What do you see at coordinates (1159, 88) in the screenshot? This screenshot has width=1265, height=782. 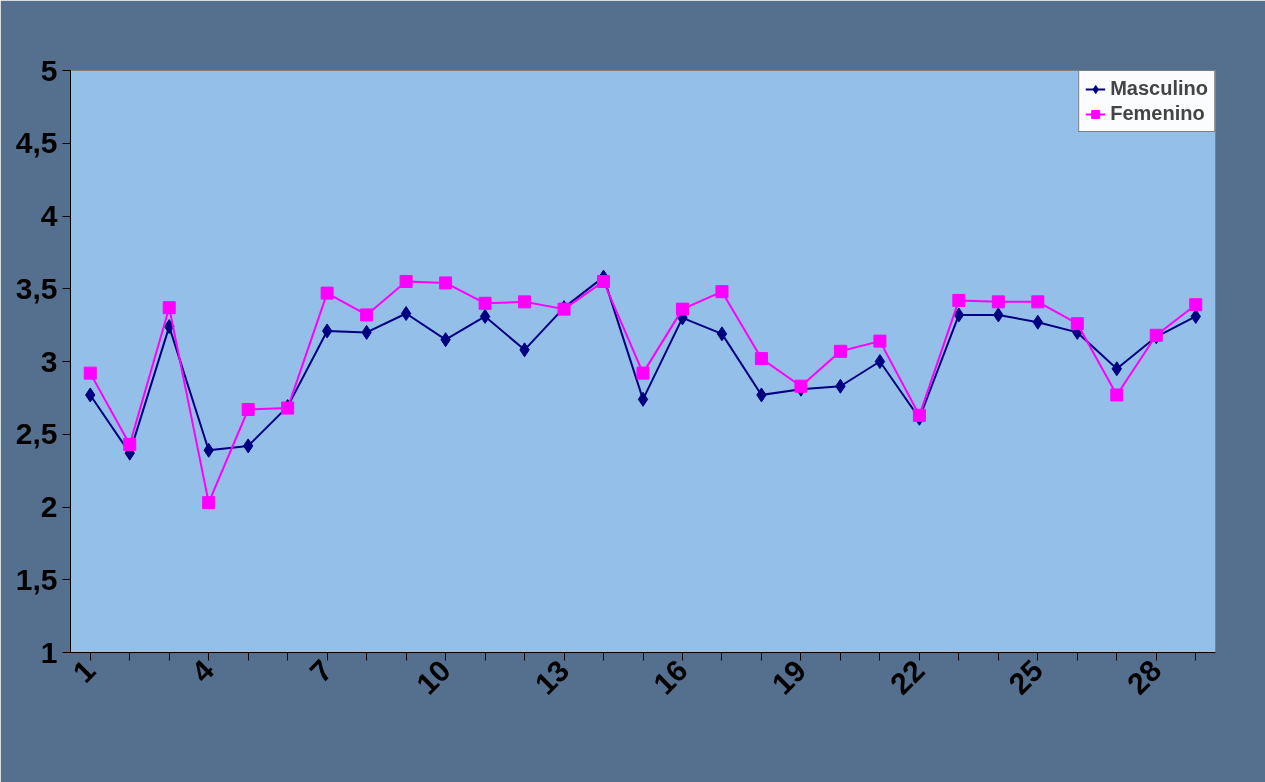 I see `legend-label: Masculino` at bounding box center [1159, 88].